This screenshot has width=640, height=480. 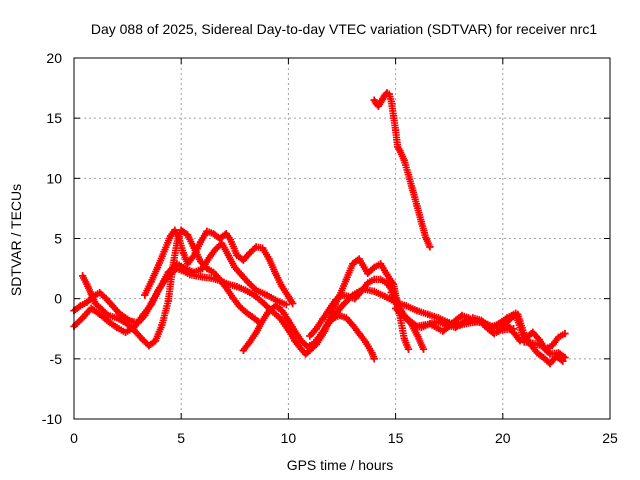 What do you see at coordinates (219, 267) in the screenshot?
I see `series-trace-d` at bounding box center [219, 267].